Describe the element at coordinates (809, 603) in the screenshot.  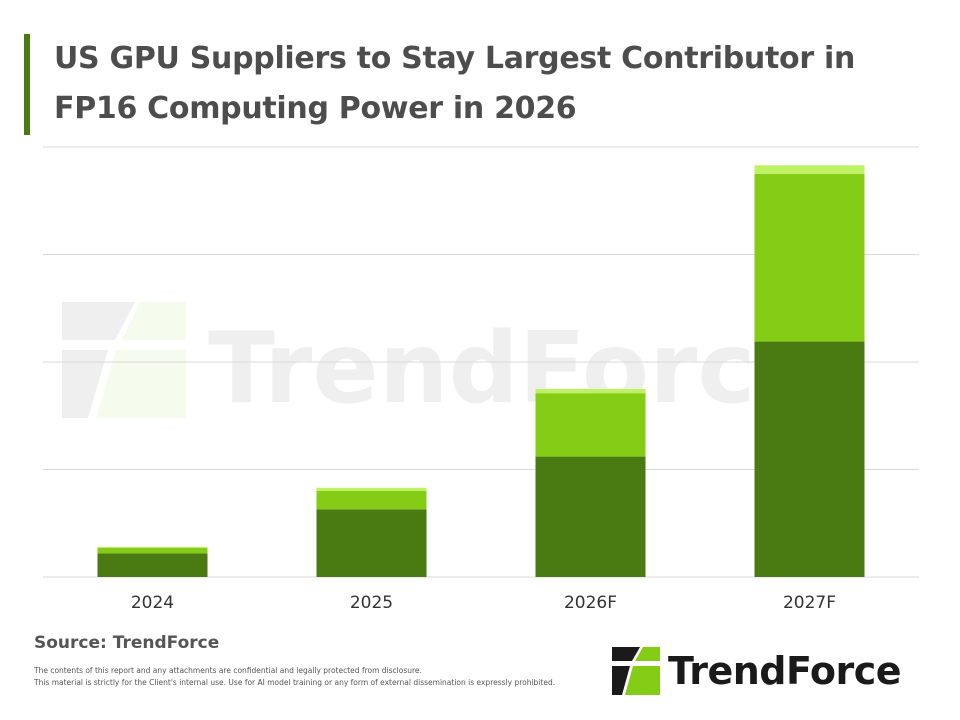
I see `x-tick-label: 2027F` at that location.